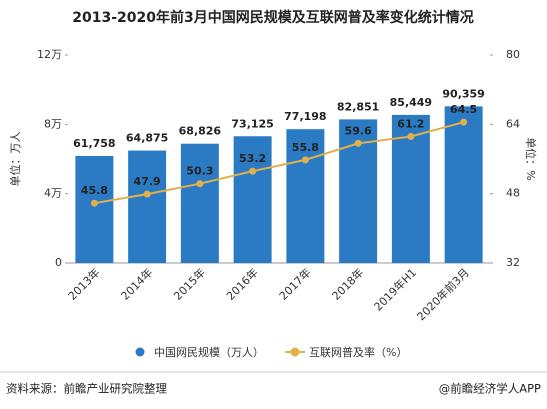 This screenshot has width=547, height=409. What do you see at coordinates (15, 159) in the screenshot?
I see `y-axis-title: 单位：万人` at bounding box center [15, 159].